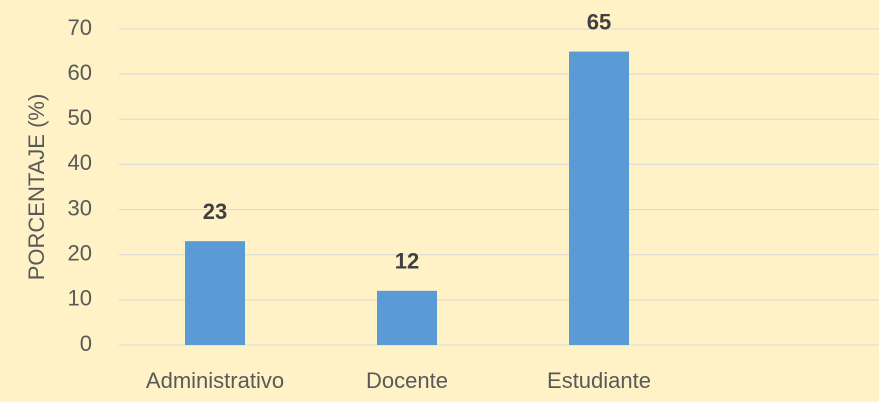 The height and width of the screenshot is (402, 879). I want to click on y-tick-label: 20, so click(80, 253).